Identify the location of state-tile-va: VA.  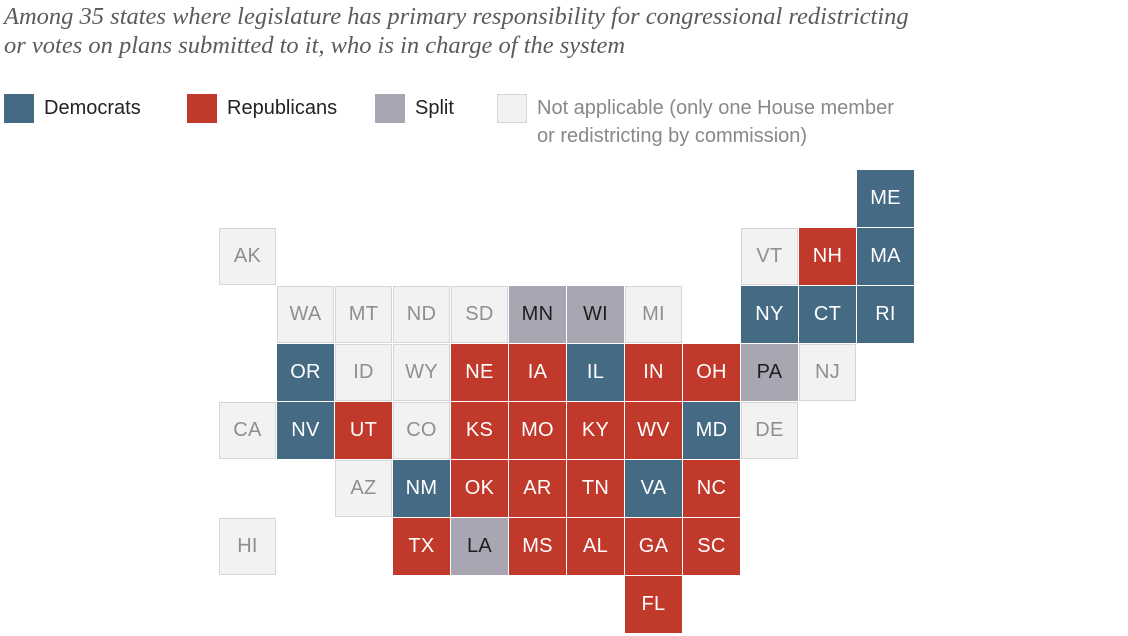
(653, 488).